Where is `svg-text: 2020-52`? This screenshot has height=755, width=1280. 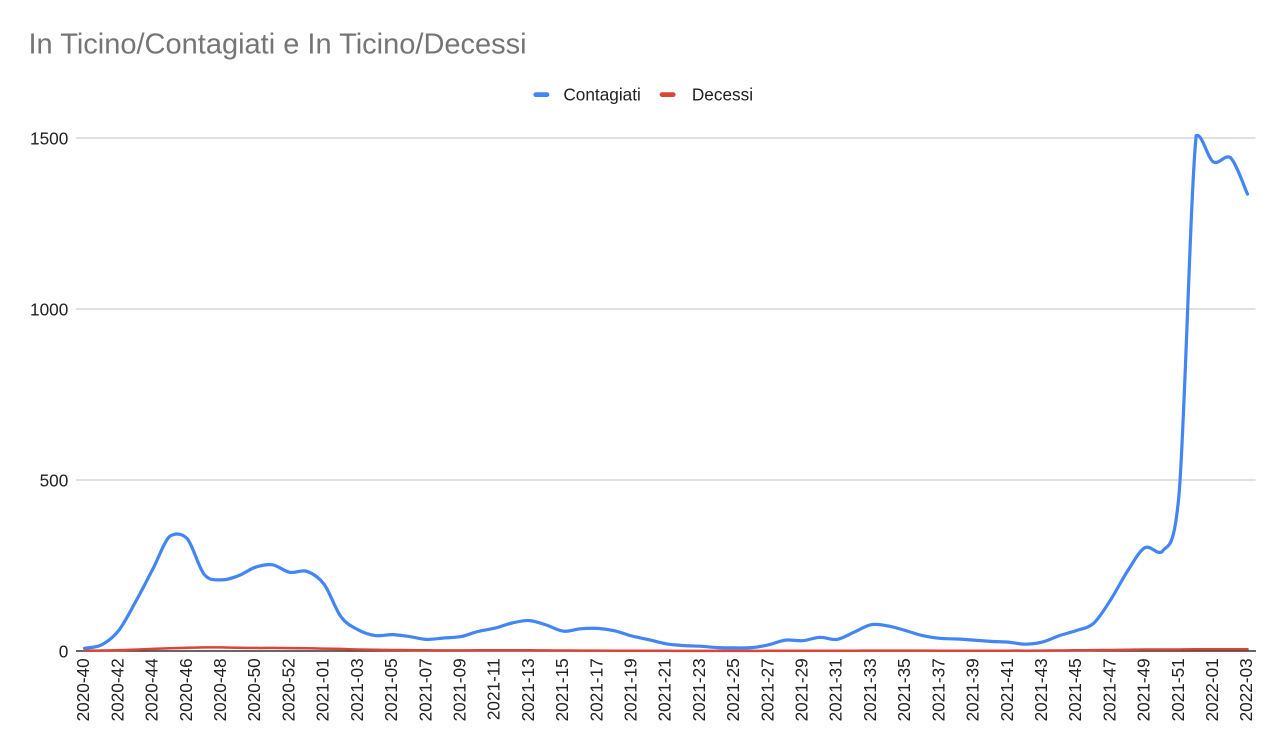
svg-text: 2020-52 is located at coordinates (288, 689).